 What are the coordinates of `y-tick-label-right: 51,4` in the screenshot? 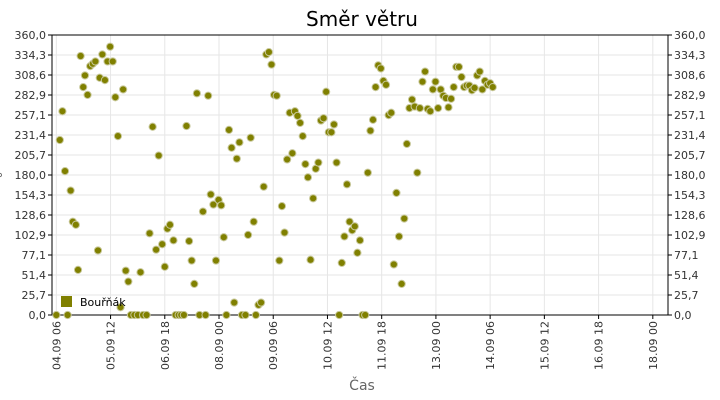 It's located at (686, 275).